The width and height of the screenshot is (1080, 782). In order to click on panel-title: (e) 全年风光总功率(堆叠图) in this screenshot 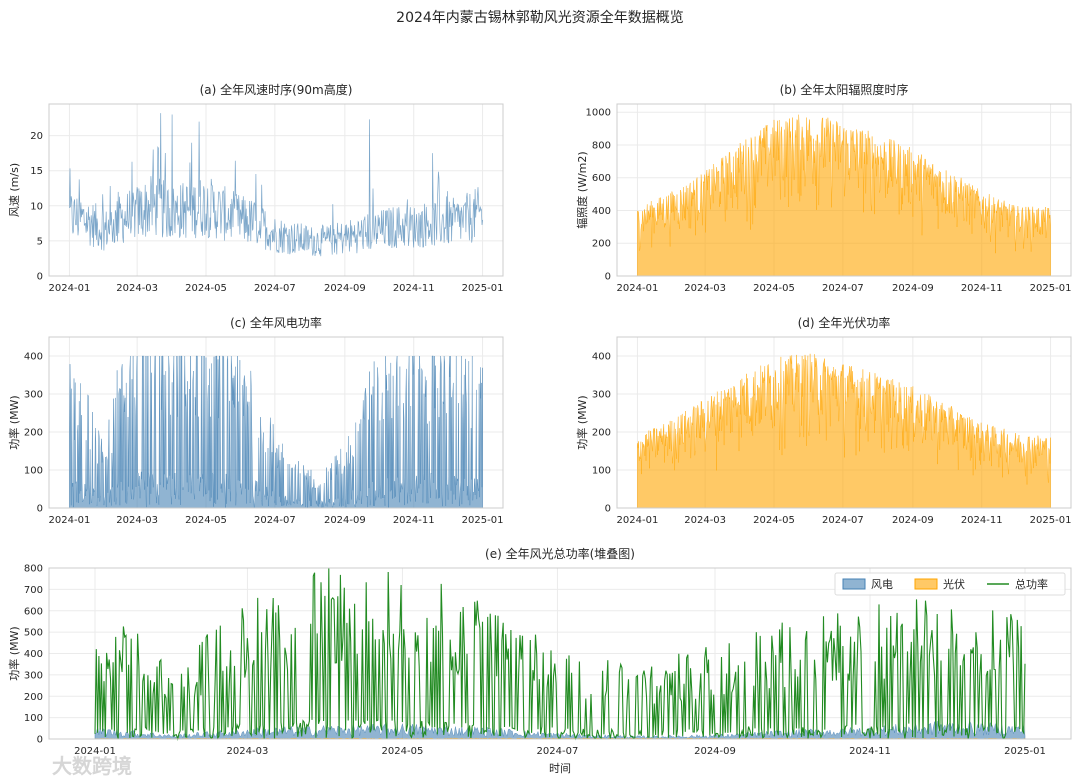, I will do `click(560, 553)`.